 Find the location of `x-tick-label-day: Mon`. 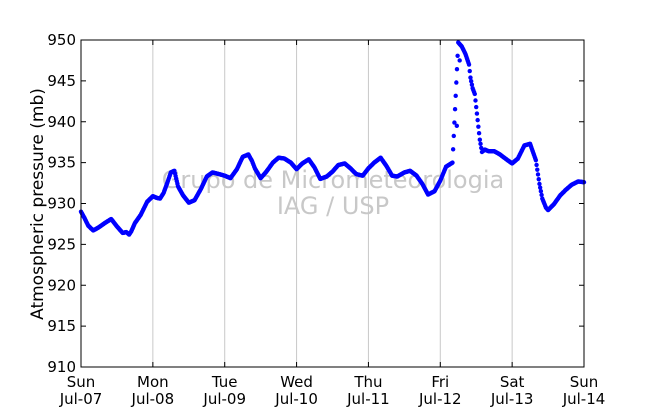

x-tick-label-day: Mon is located at coordinates (153, 382).